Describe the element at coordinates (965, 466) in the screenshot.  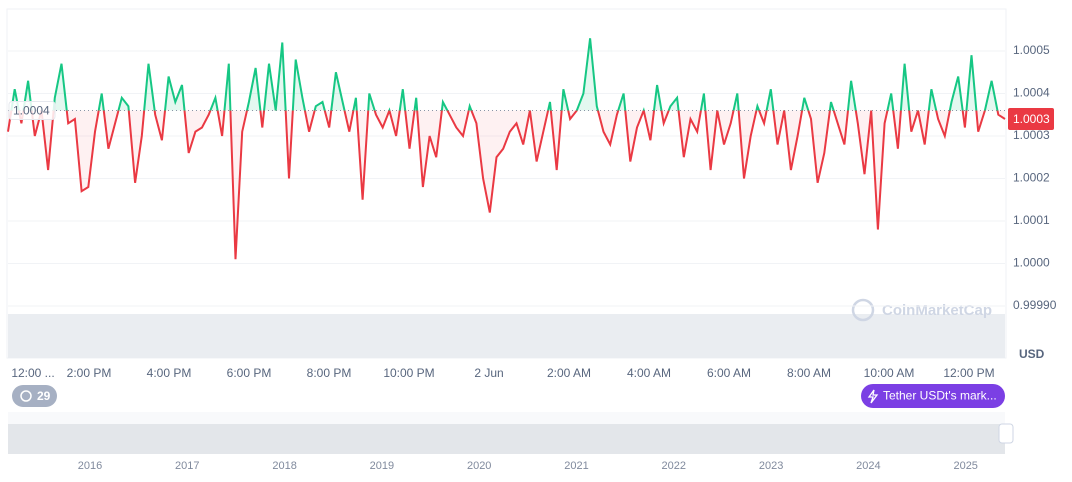
I see `year-label: 2025` at that location.